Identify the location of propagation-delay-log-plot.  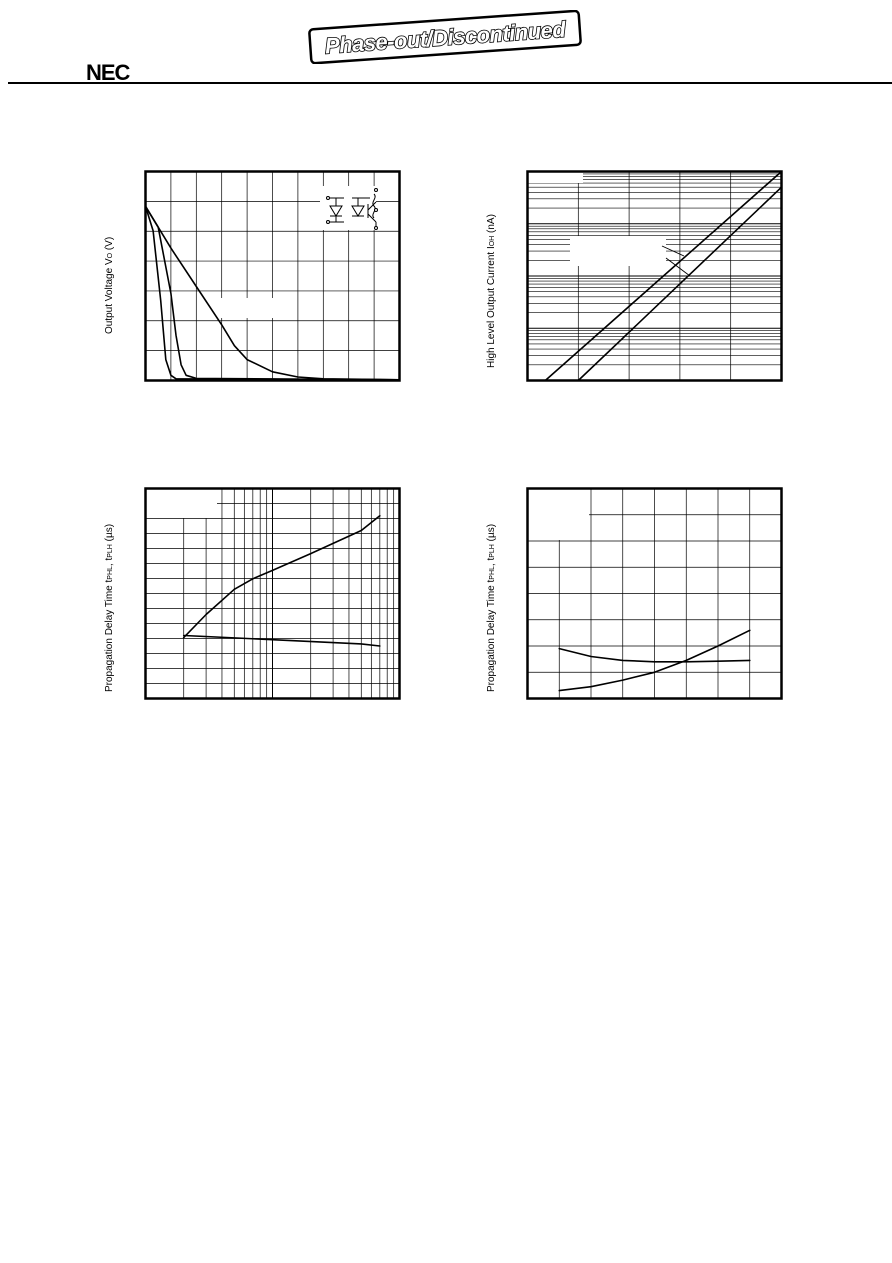
(272, 593).